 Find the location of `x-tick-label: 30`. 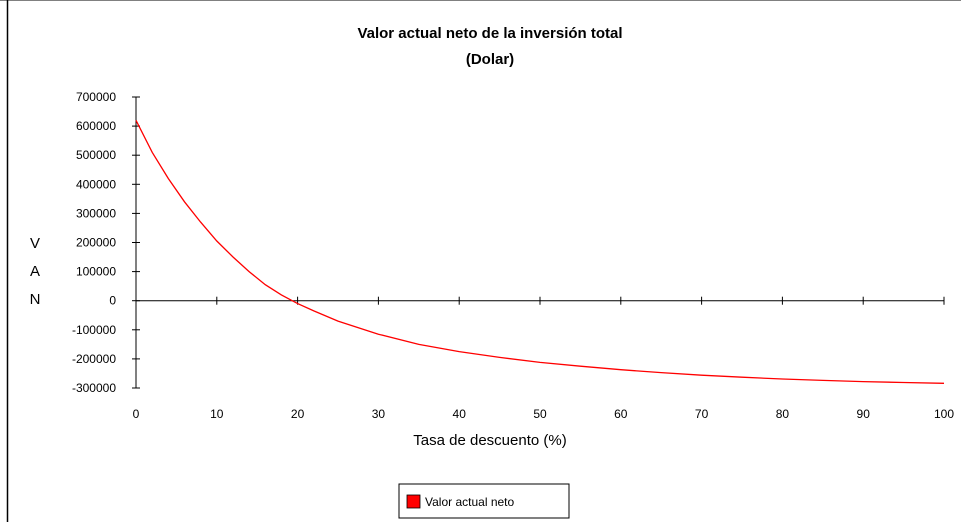

x-tick-label: 30 is located at coordinates (379, 414).